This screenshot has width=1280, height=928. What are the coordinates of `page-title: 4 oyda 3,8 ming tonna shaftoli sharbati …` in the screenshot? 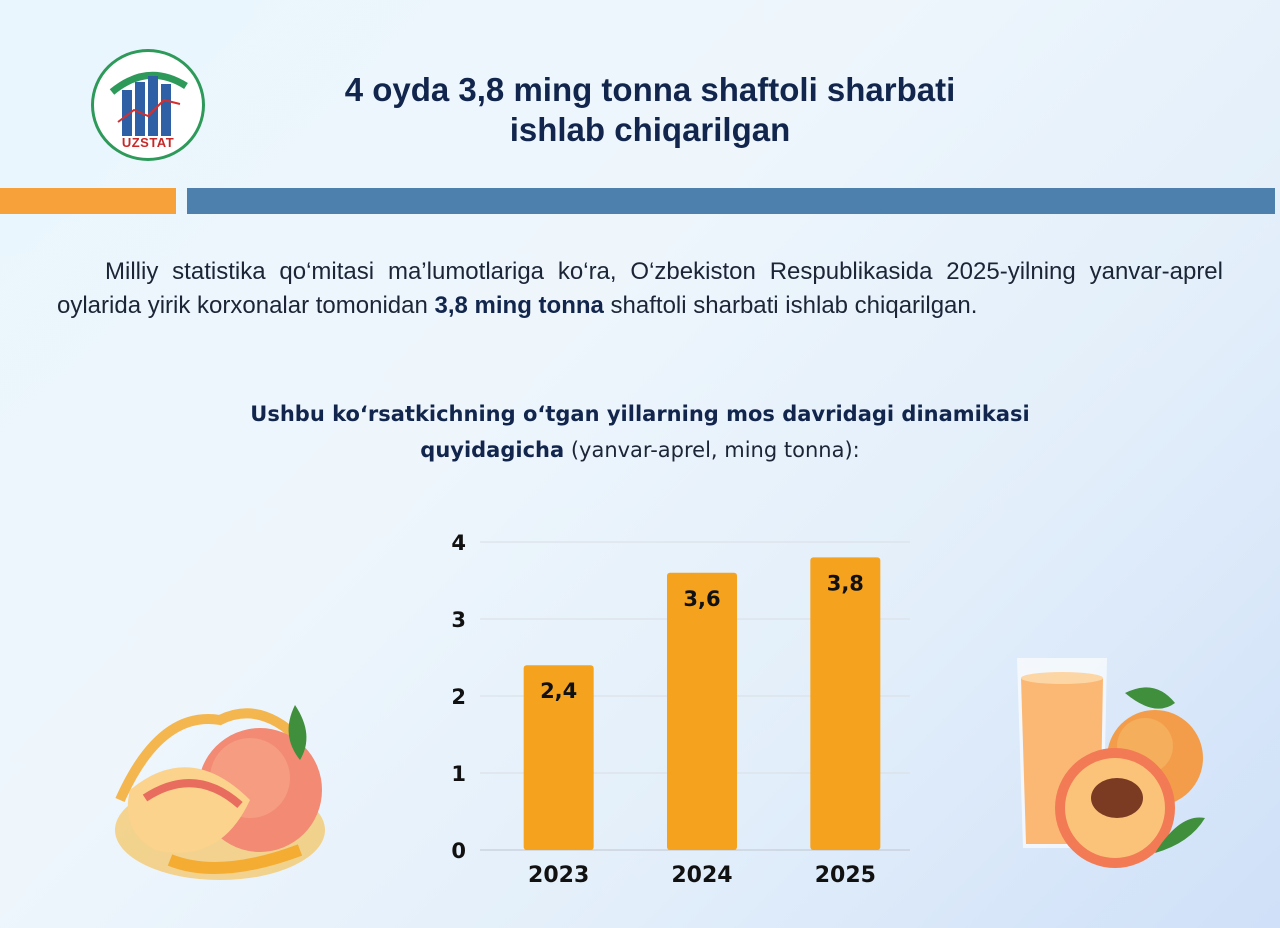 It's located at (650, 110).